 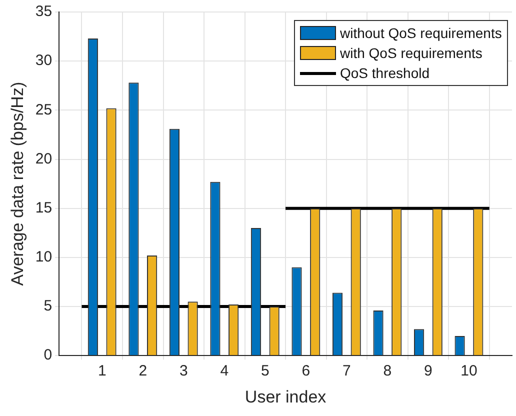 I want to click on y-tick-label: 5, so click(x=48, y=306).